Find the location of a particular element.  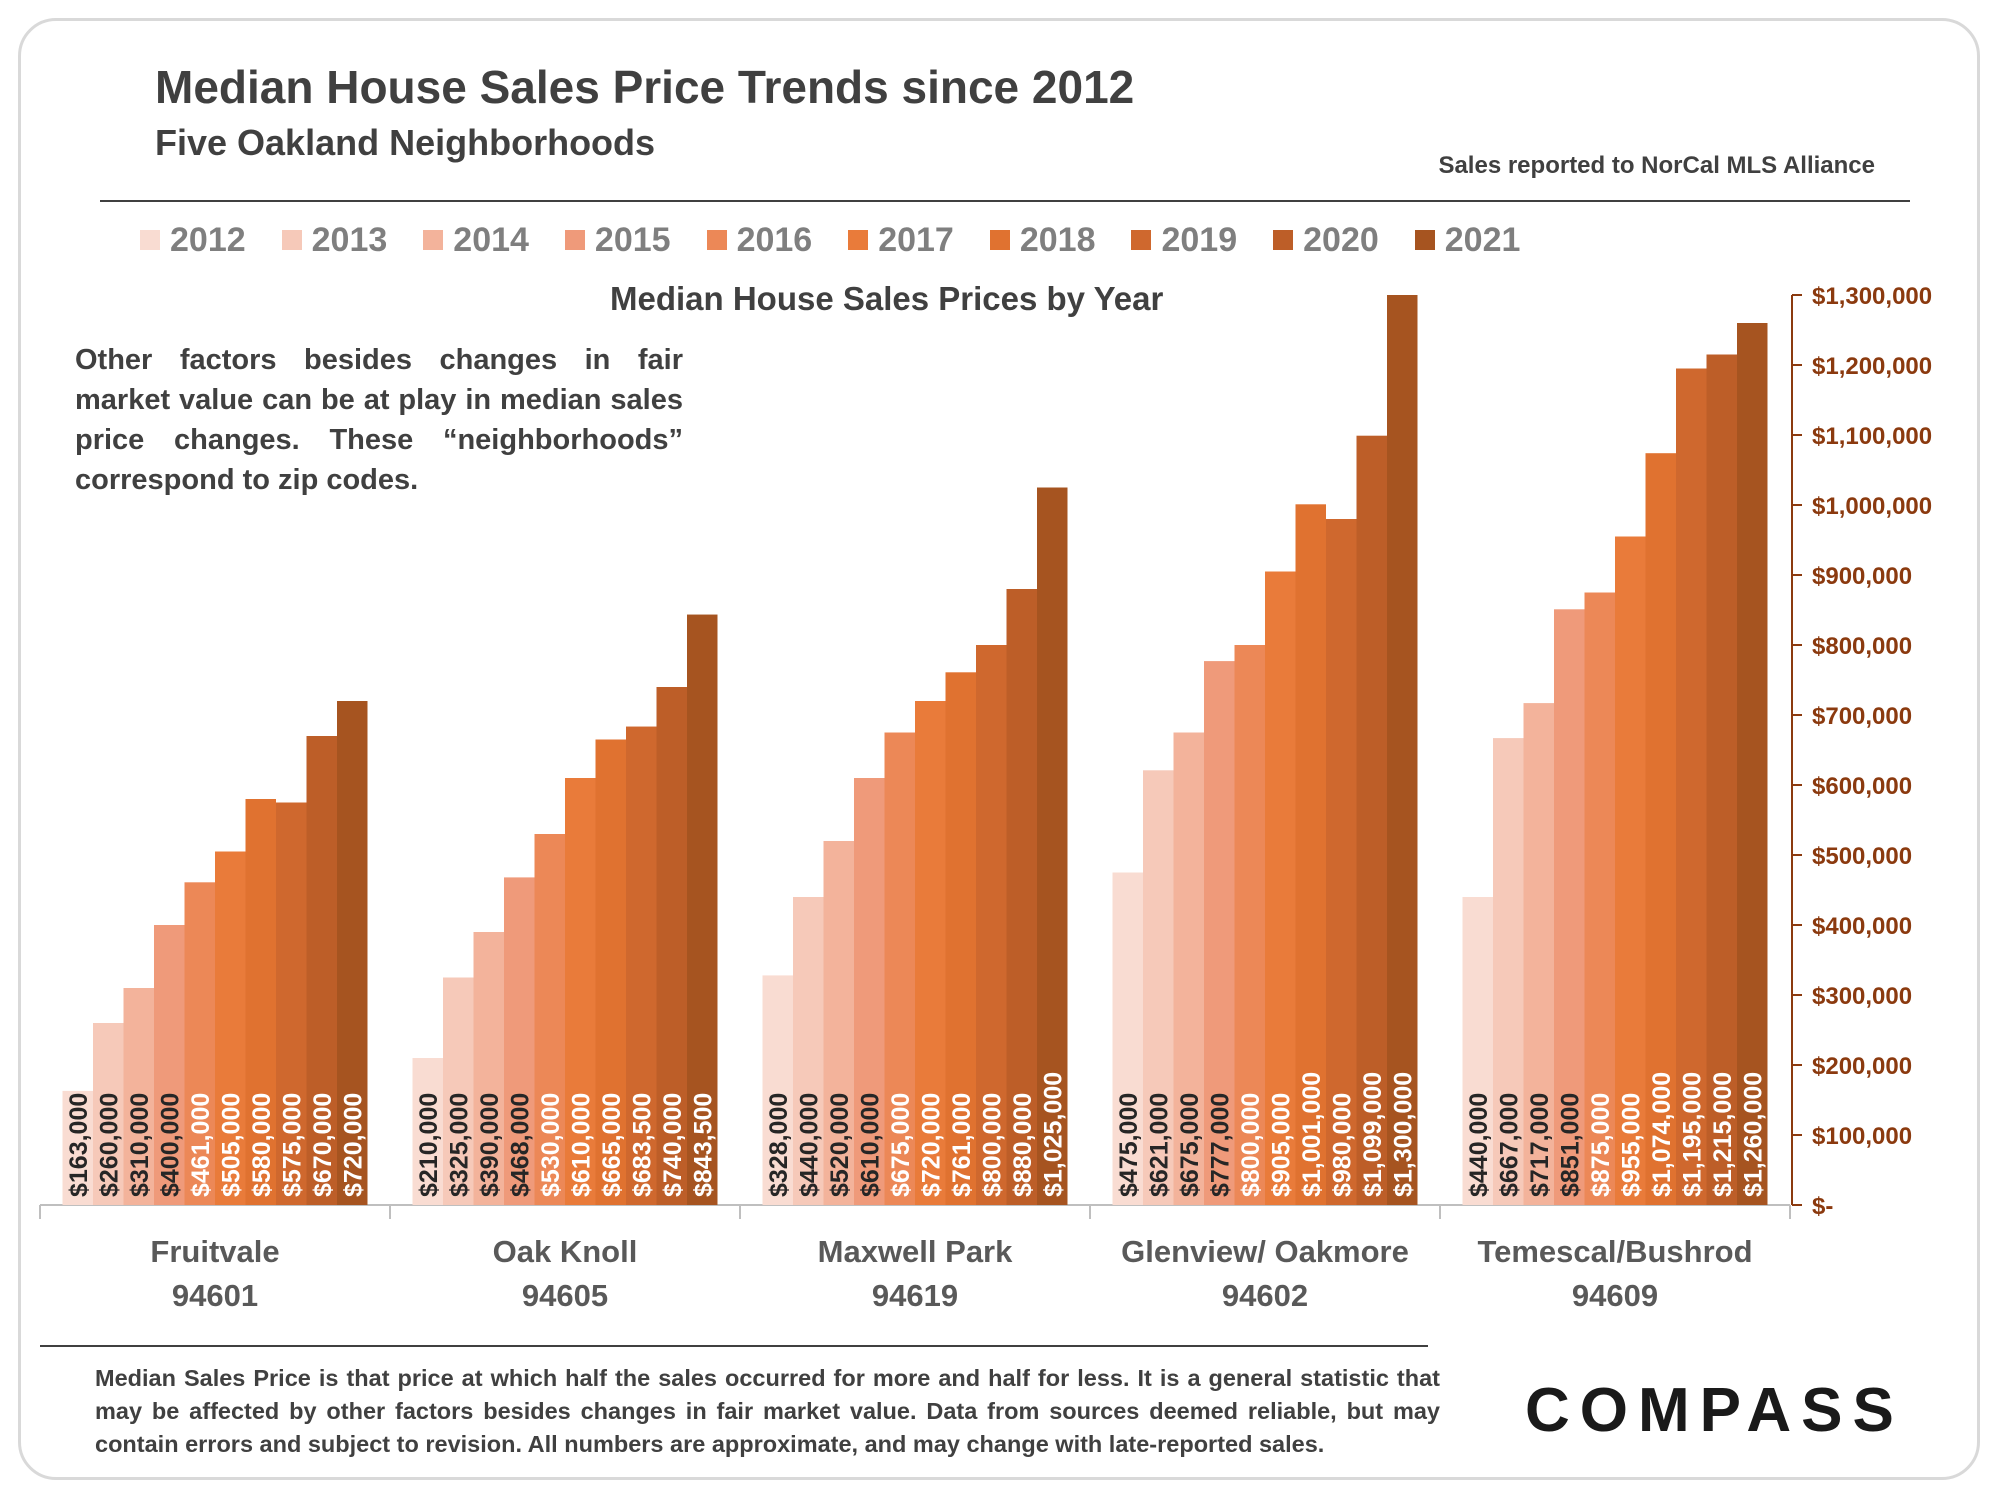

y-tick-label: $1,100,000 is located at coordinates (1872, 436).